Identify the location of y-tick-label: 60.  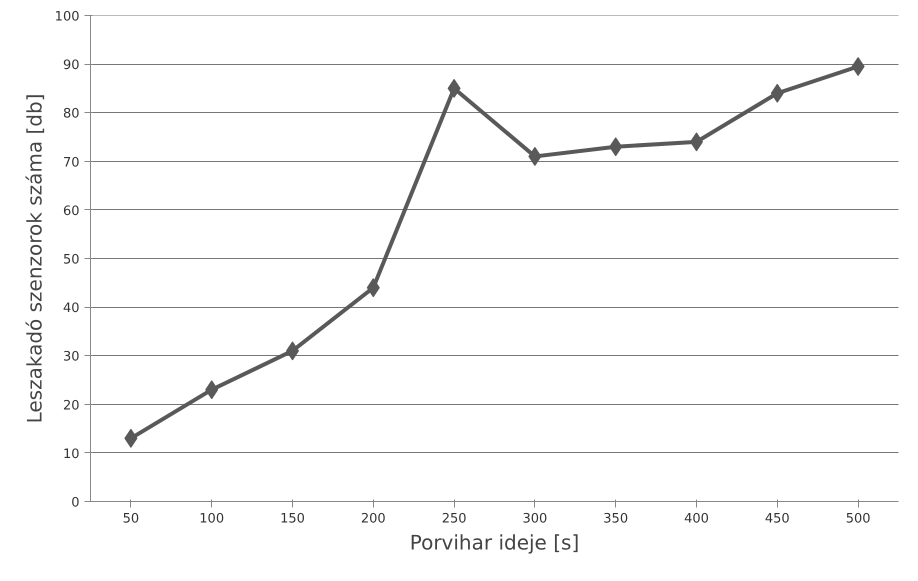
(71, 211).